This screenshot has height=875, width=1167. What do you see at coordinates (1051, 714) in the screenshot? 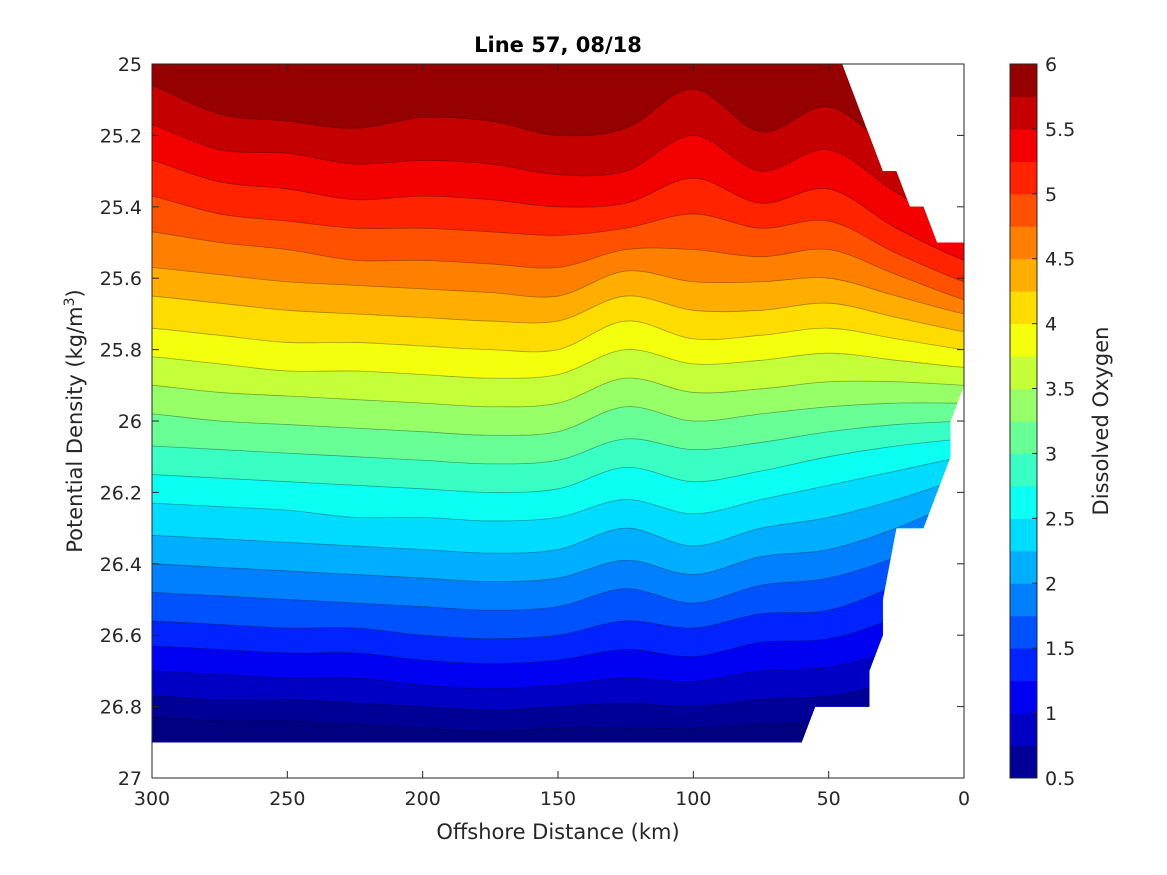
I see `colorbar-tick-label: 1` at bounding box center [1051, 714].